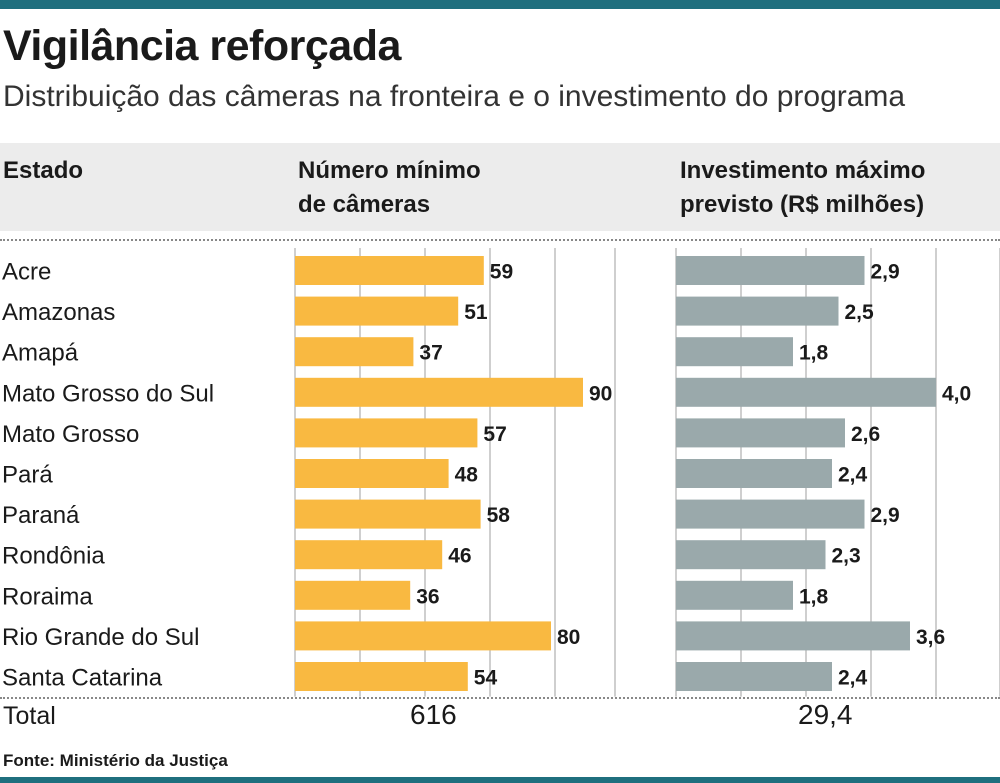 The height and width of the screenshot is (783, 1000). What do you see at coordinates (865, 434) in the screenshot?
I see `investment-value-label: 2,6` at bounding box center [865, 434].